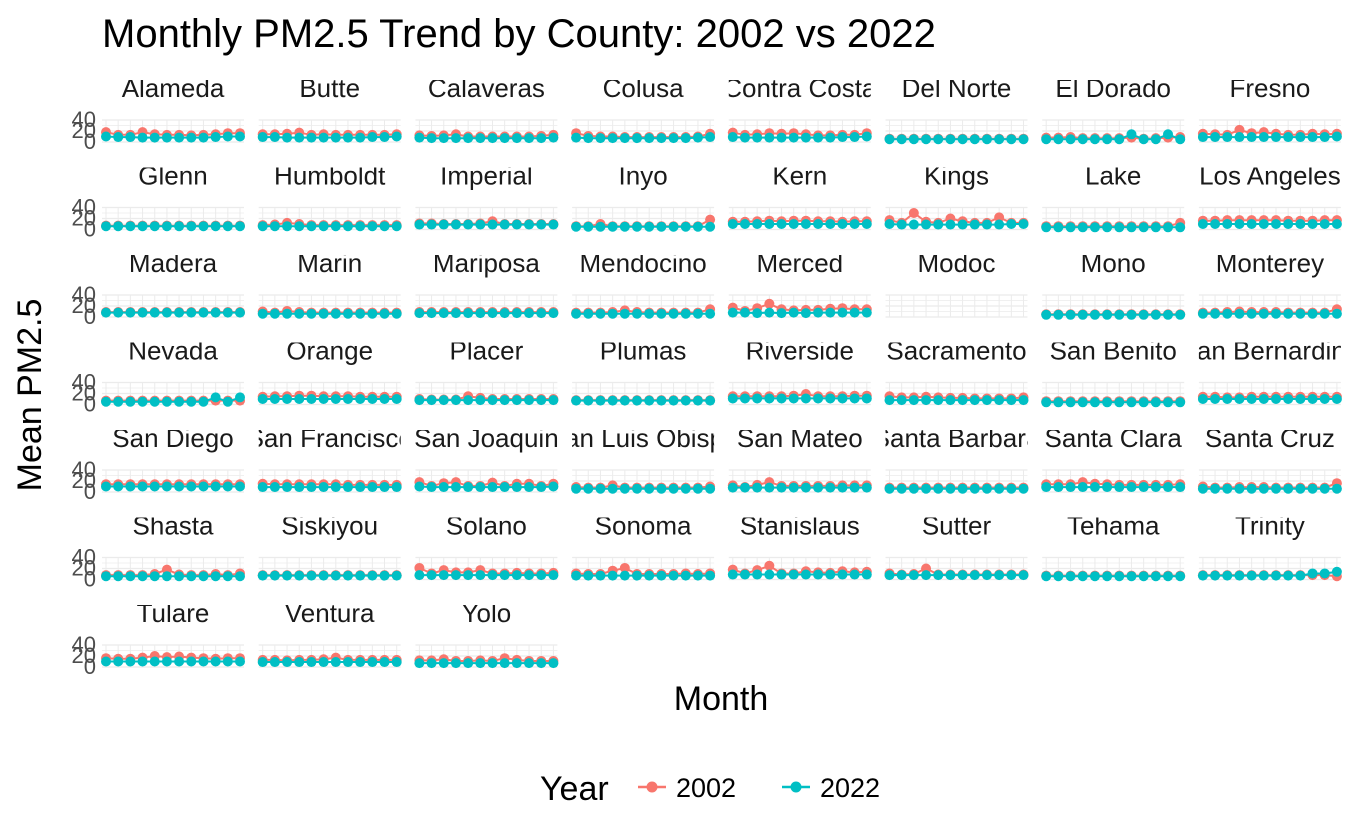 The height and width of the screenshot is (838, 1356). What do you see at coordinates (956, 199) in the screenshot?
I see `facet-panel: Kings` at bounding box center [956, 199].